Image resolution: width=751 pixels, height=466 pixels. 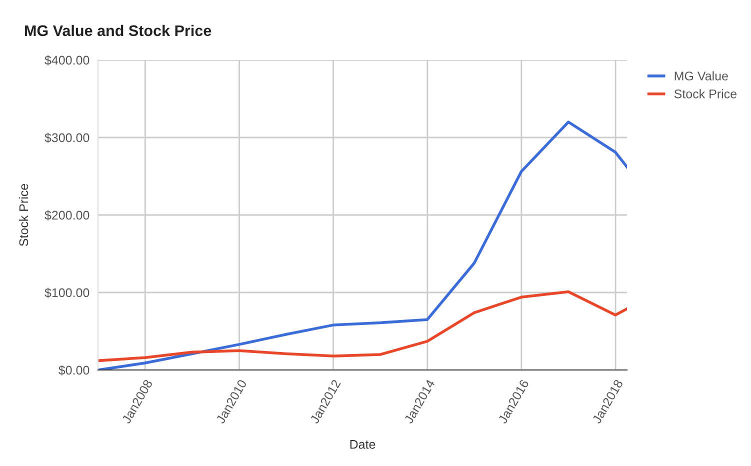 What do you see at coordinates (362, 326) in the screenshot?
I see `line-series` at bounding box center [362, 326].